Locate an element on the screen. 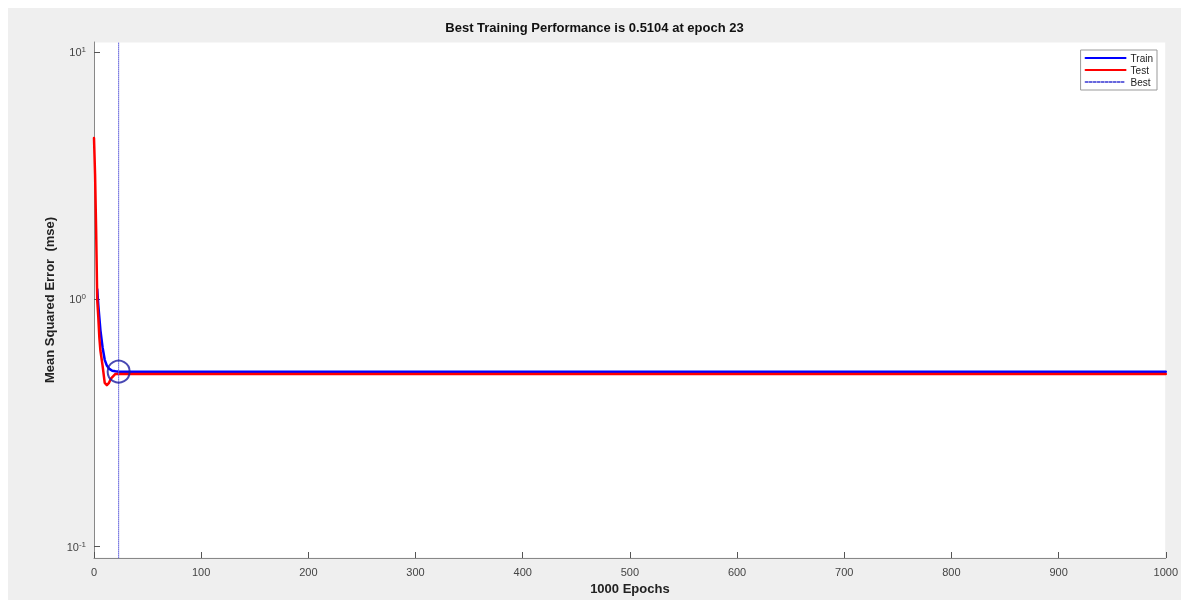 This screenshot has height=608, width=1189. y-axis-title: Mean Squared Error (mse) is located at coordinates (49, 300).